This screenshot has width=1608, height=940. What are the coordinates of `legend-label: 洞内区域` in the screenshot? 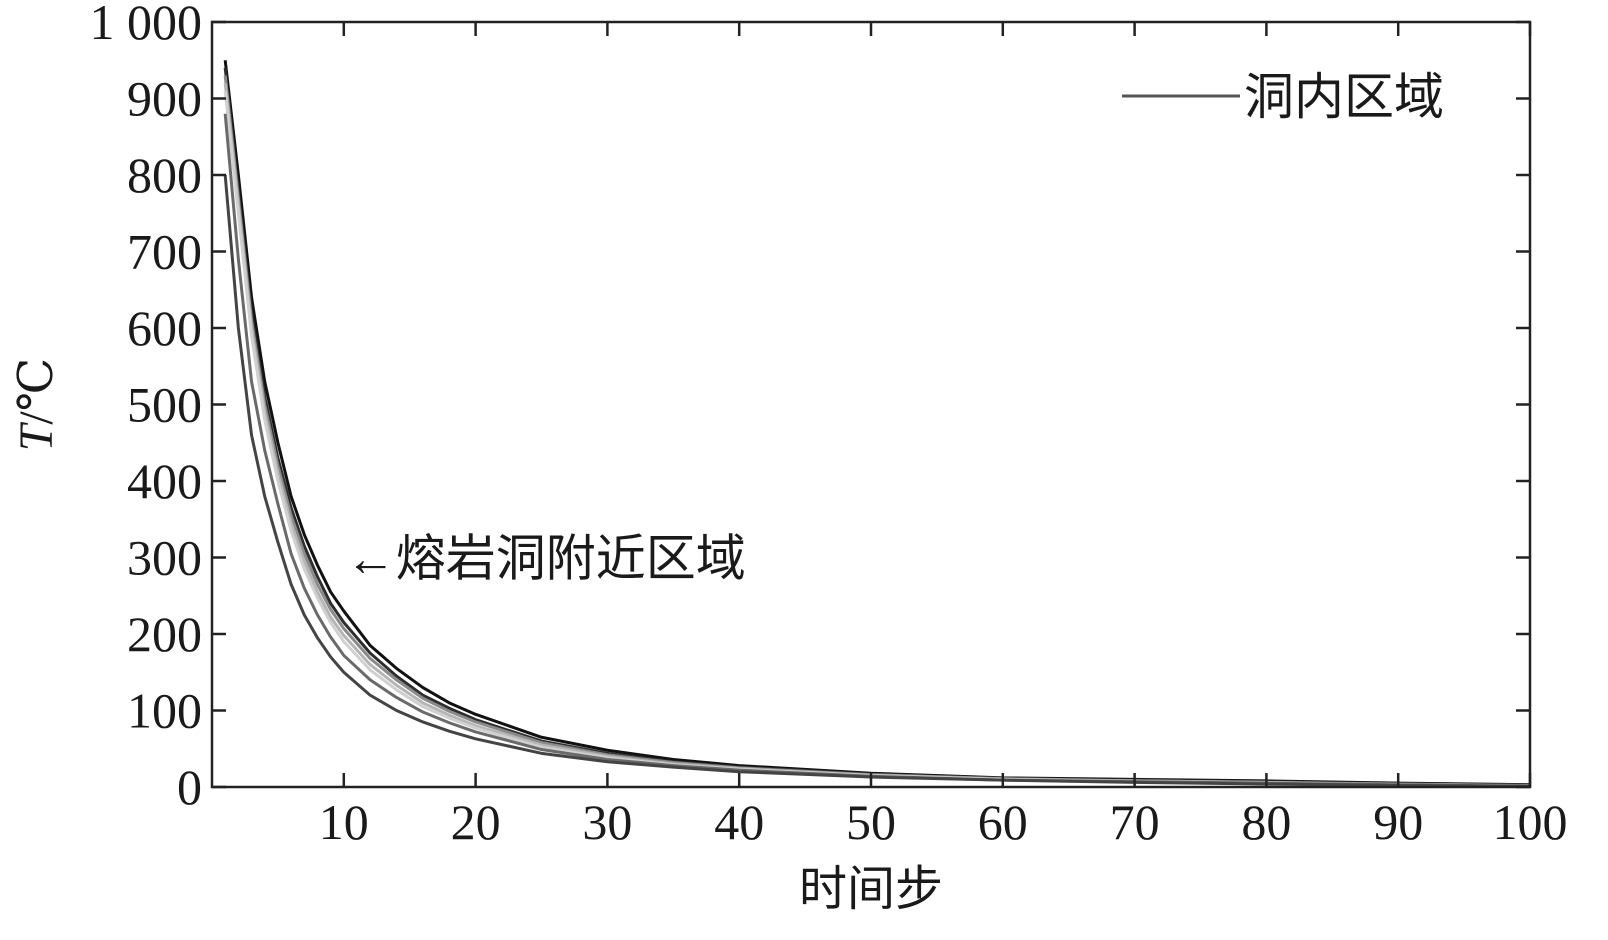 It's located at (1344, 97).